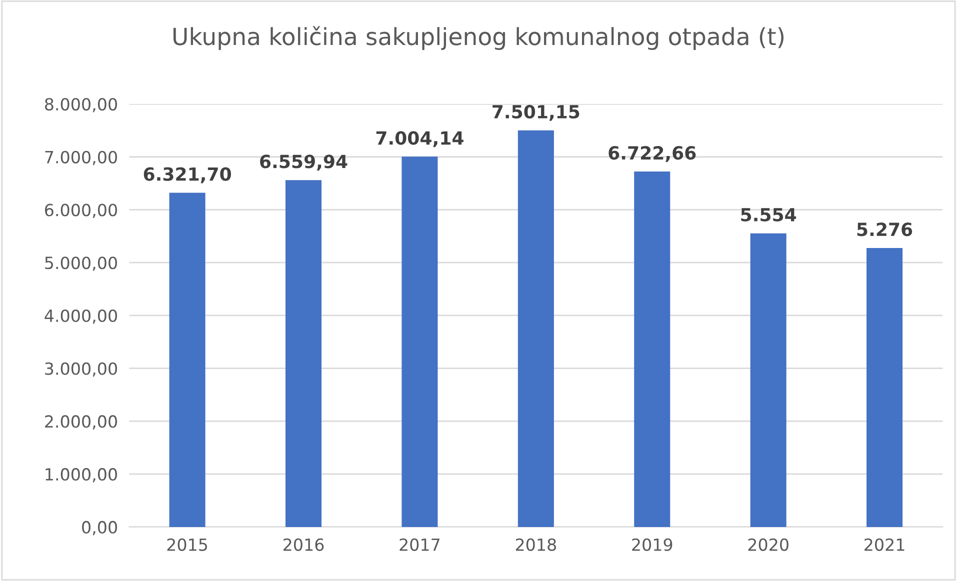 This screenshot has width=957, height=581. Describe the element at coordinates (81, 263) in the screenshot. I see `y-tick-label: 5.000,00` at that location.